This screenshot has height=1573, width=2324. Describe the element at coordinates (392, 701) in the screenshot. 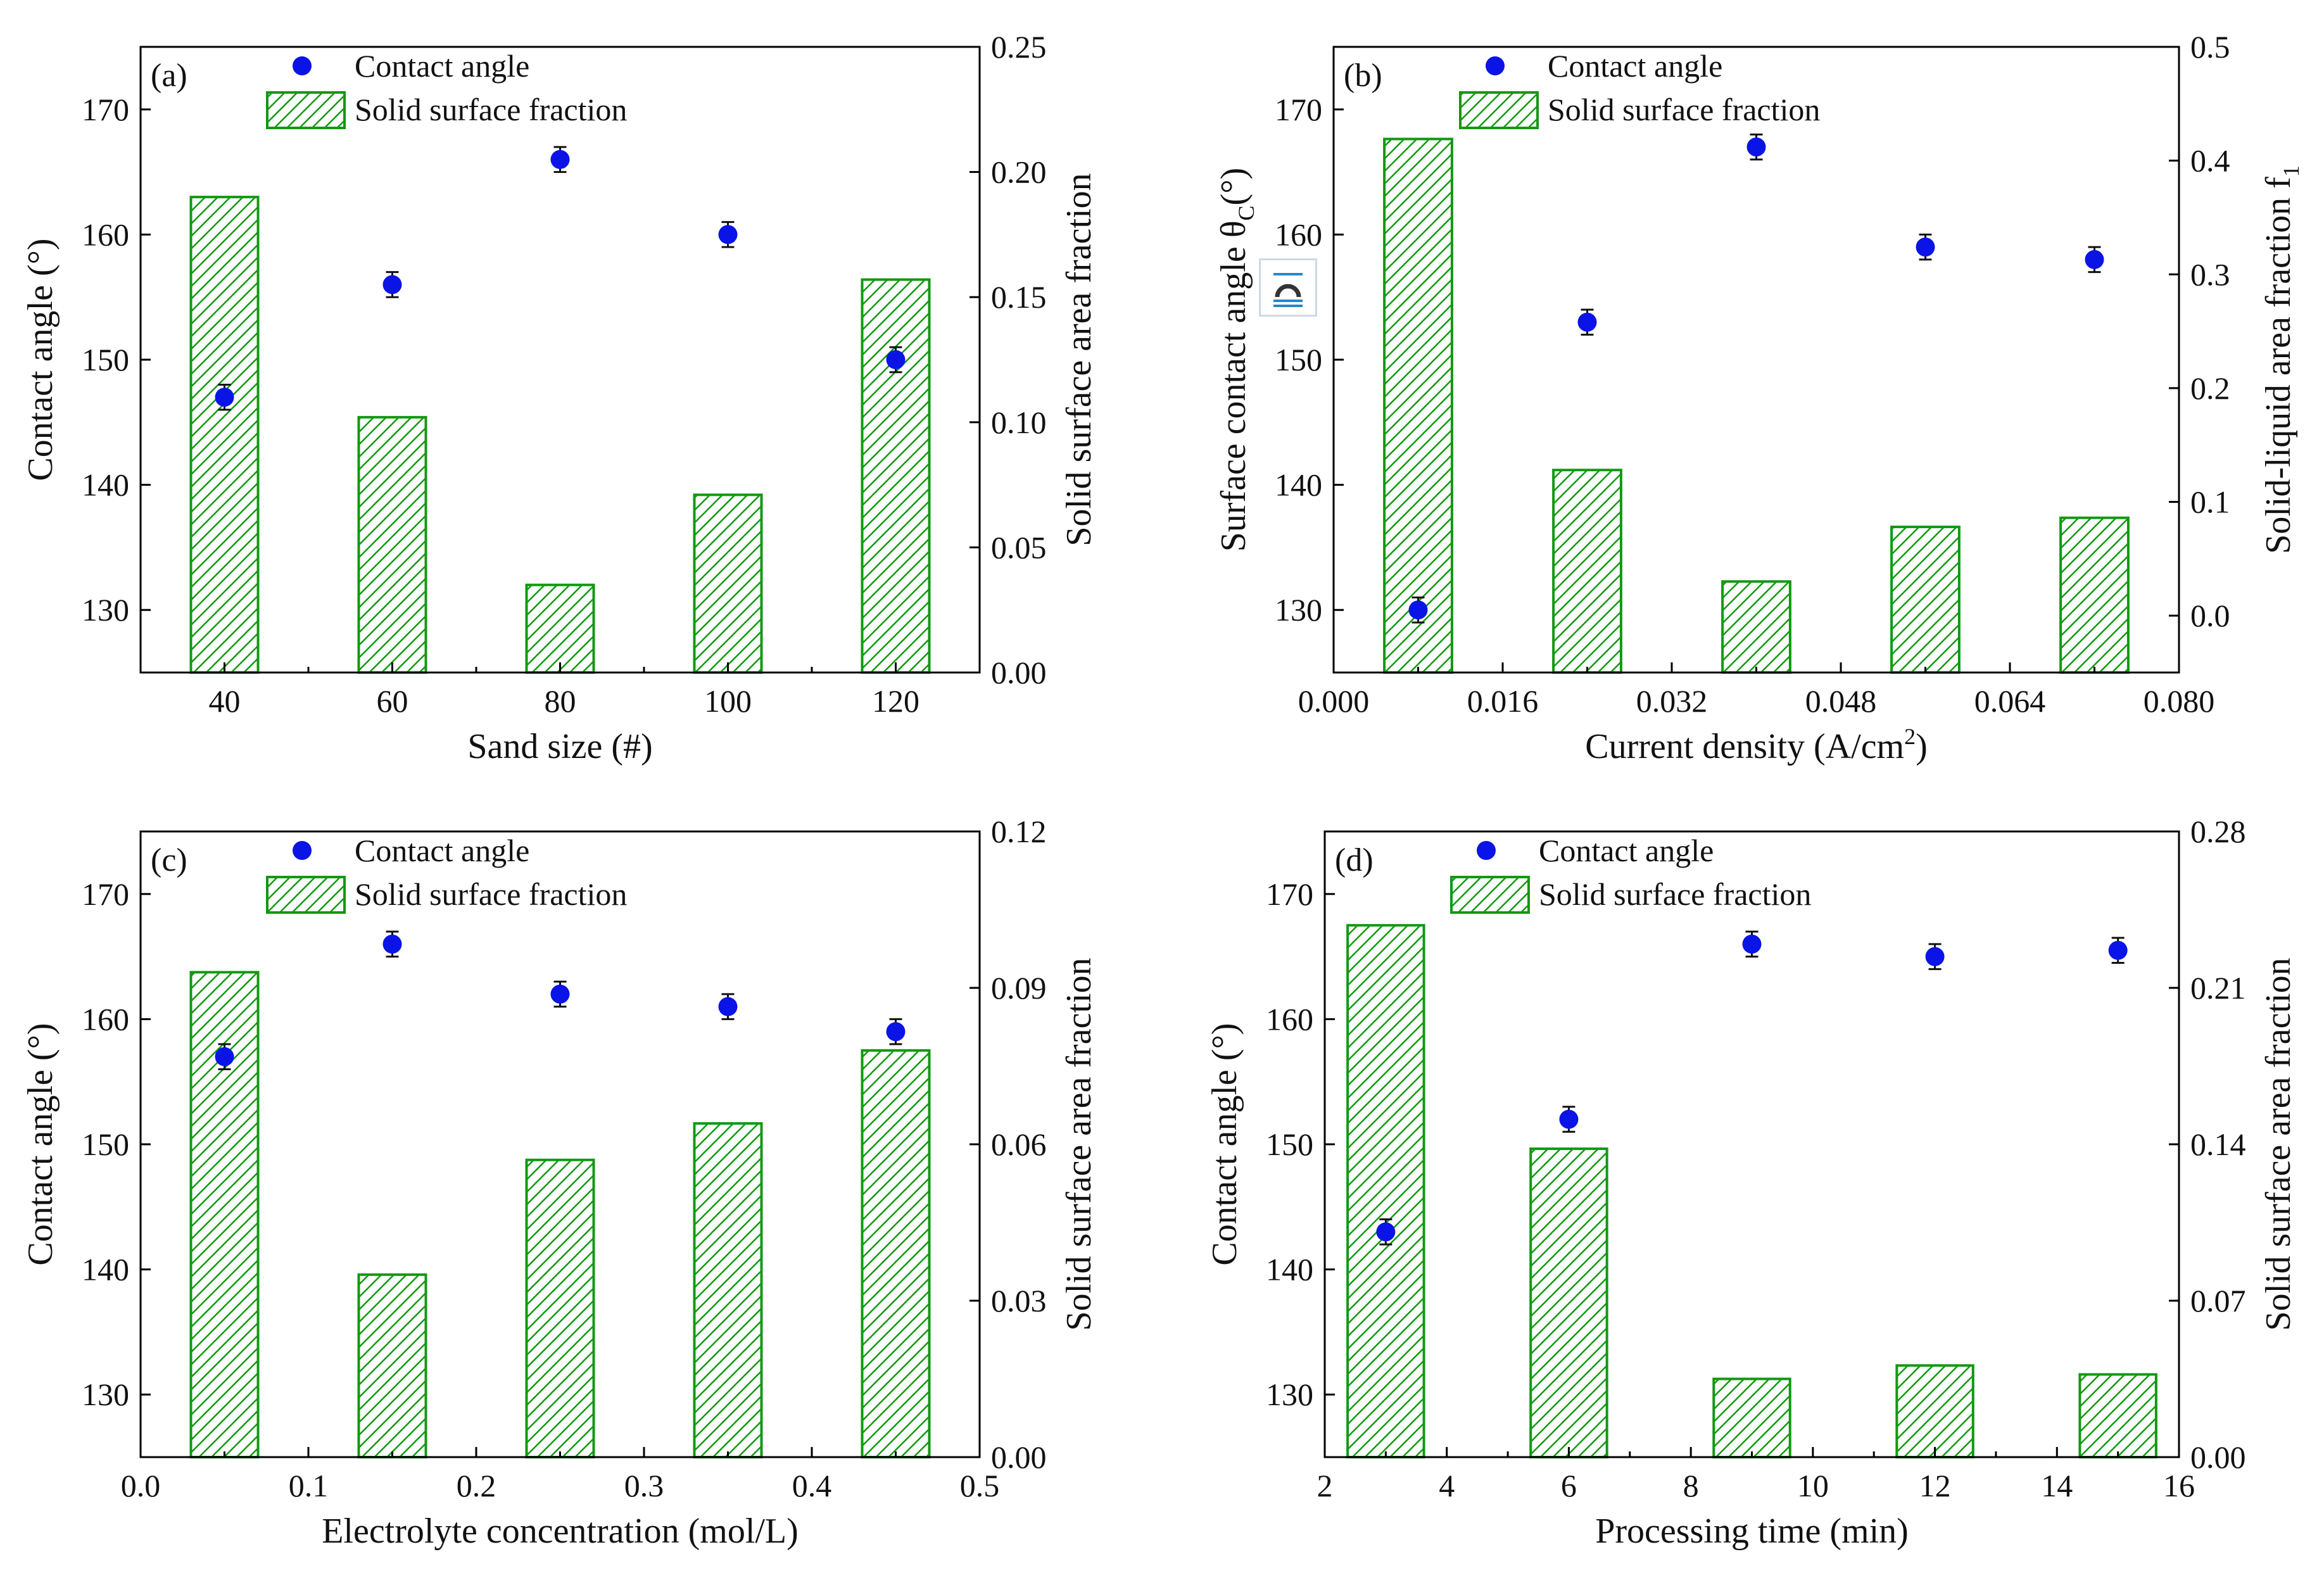

I see `x-tick-label: 60` at that location.